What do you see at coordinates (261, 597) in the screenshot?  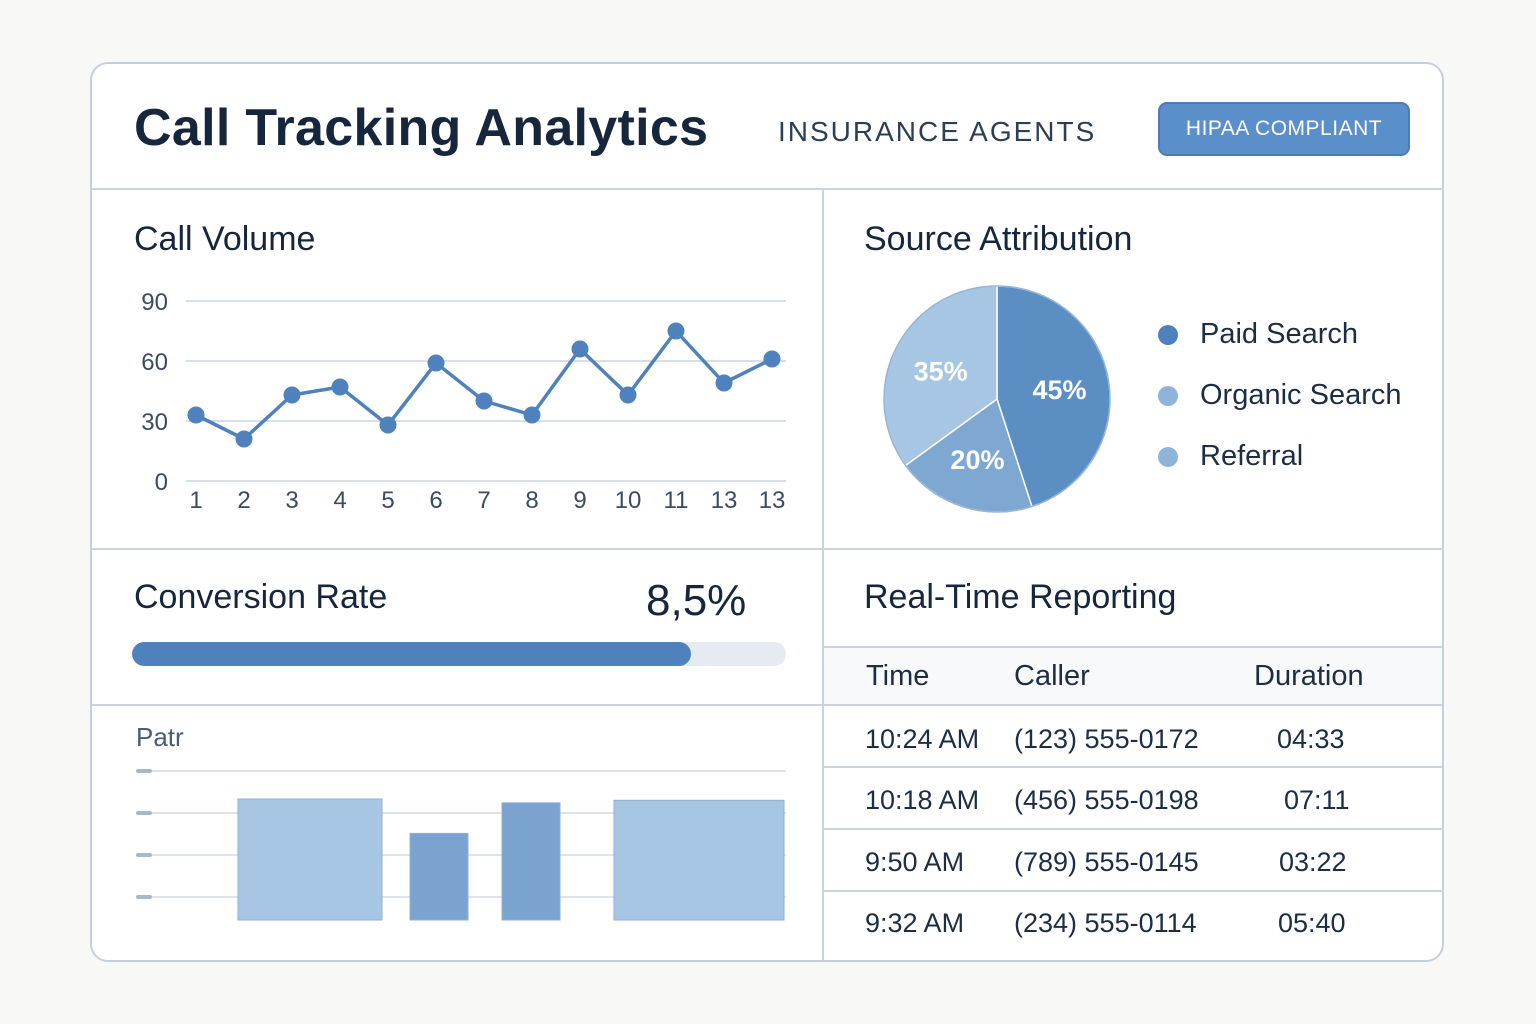 I see `conversion-rate-title: Conversion Rate` at bounding box center [261, 597].